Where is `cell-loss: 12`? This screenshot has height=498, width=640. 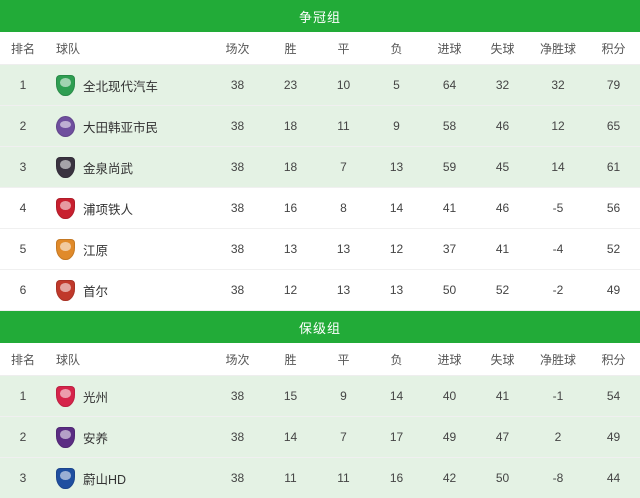 cell-loss: 12 is located at coordinates (396, 249).